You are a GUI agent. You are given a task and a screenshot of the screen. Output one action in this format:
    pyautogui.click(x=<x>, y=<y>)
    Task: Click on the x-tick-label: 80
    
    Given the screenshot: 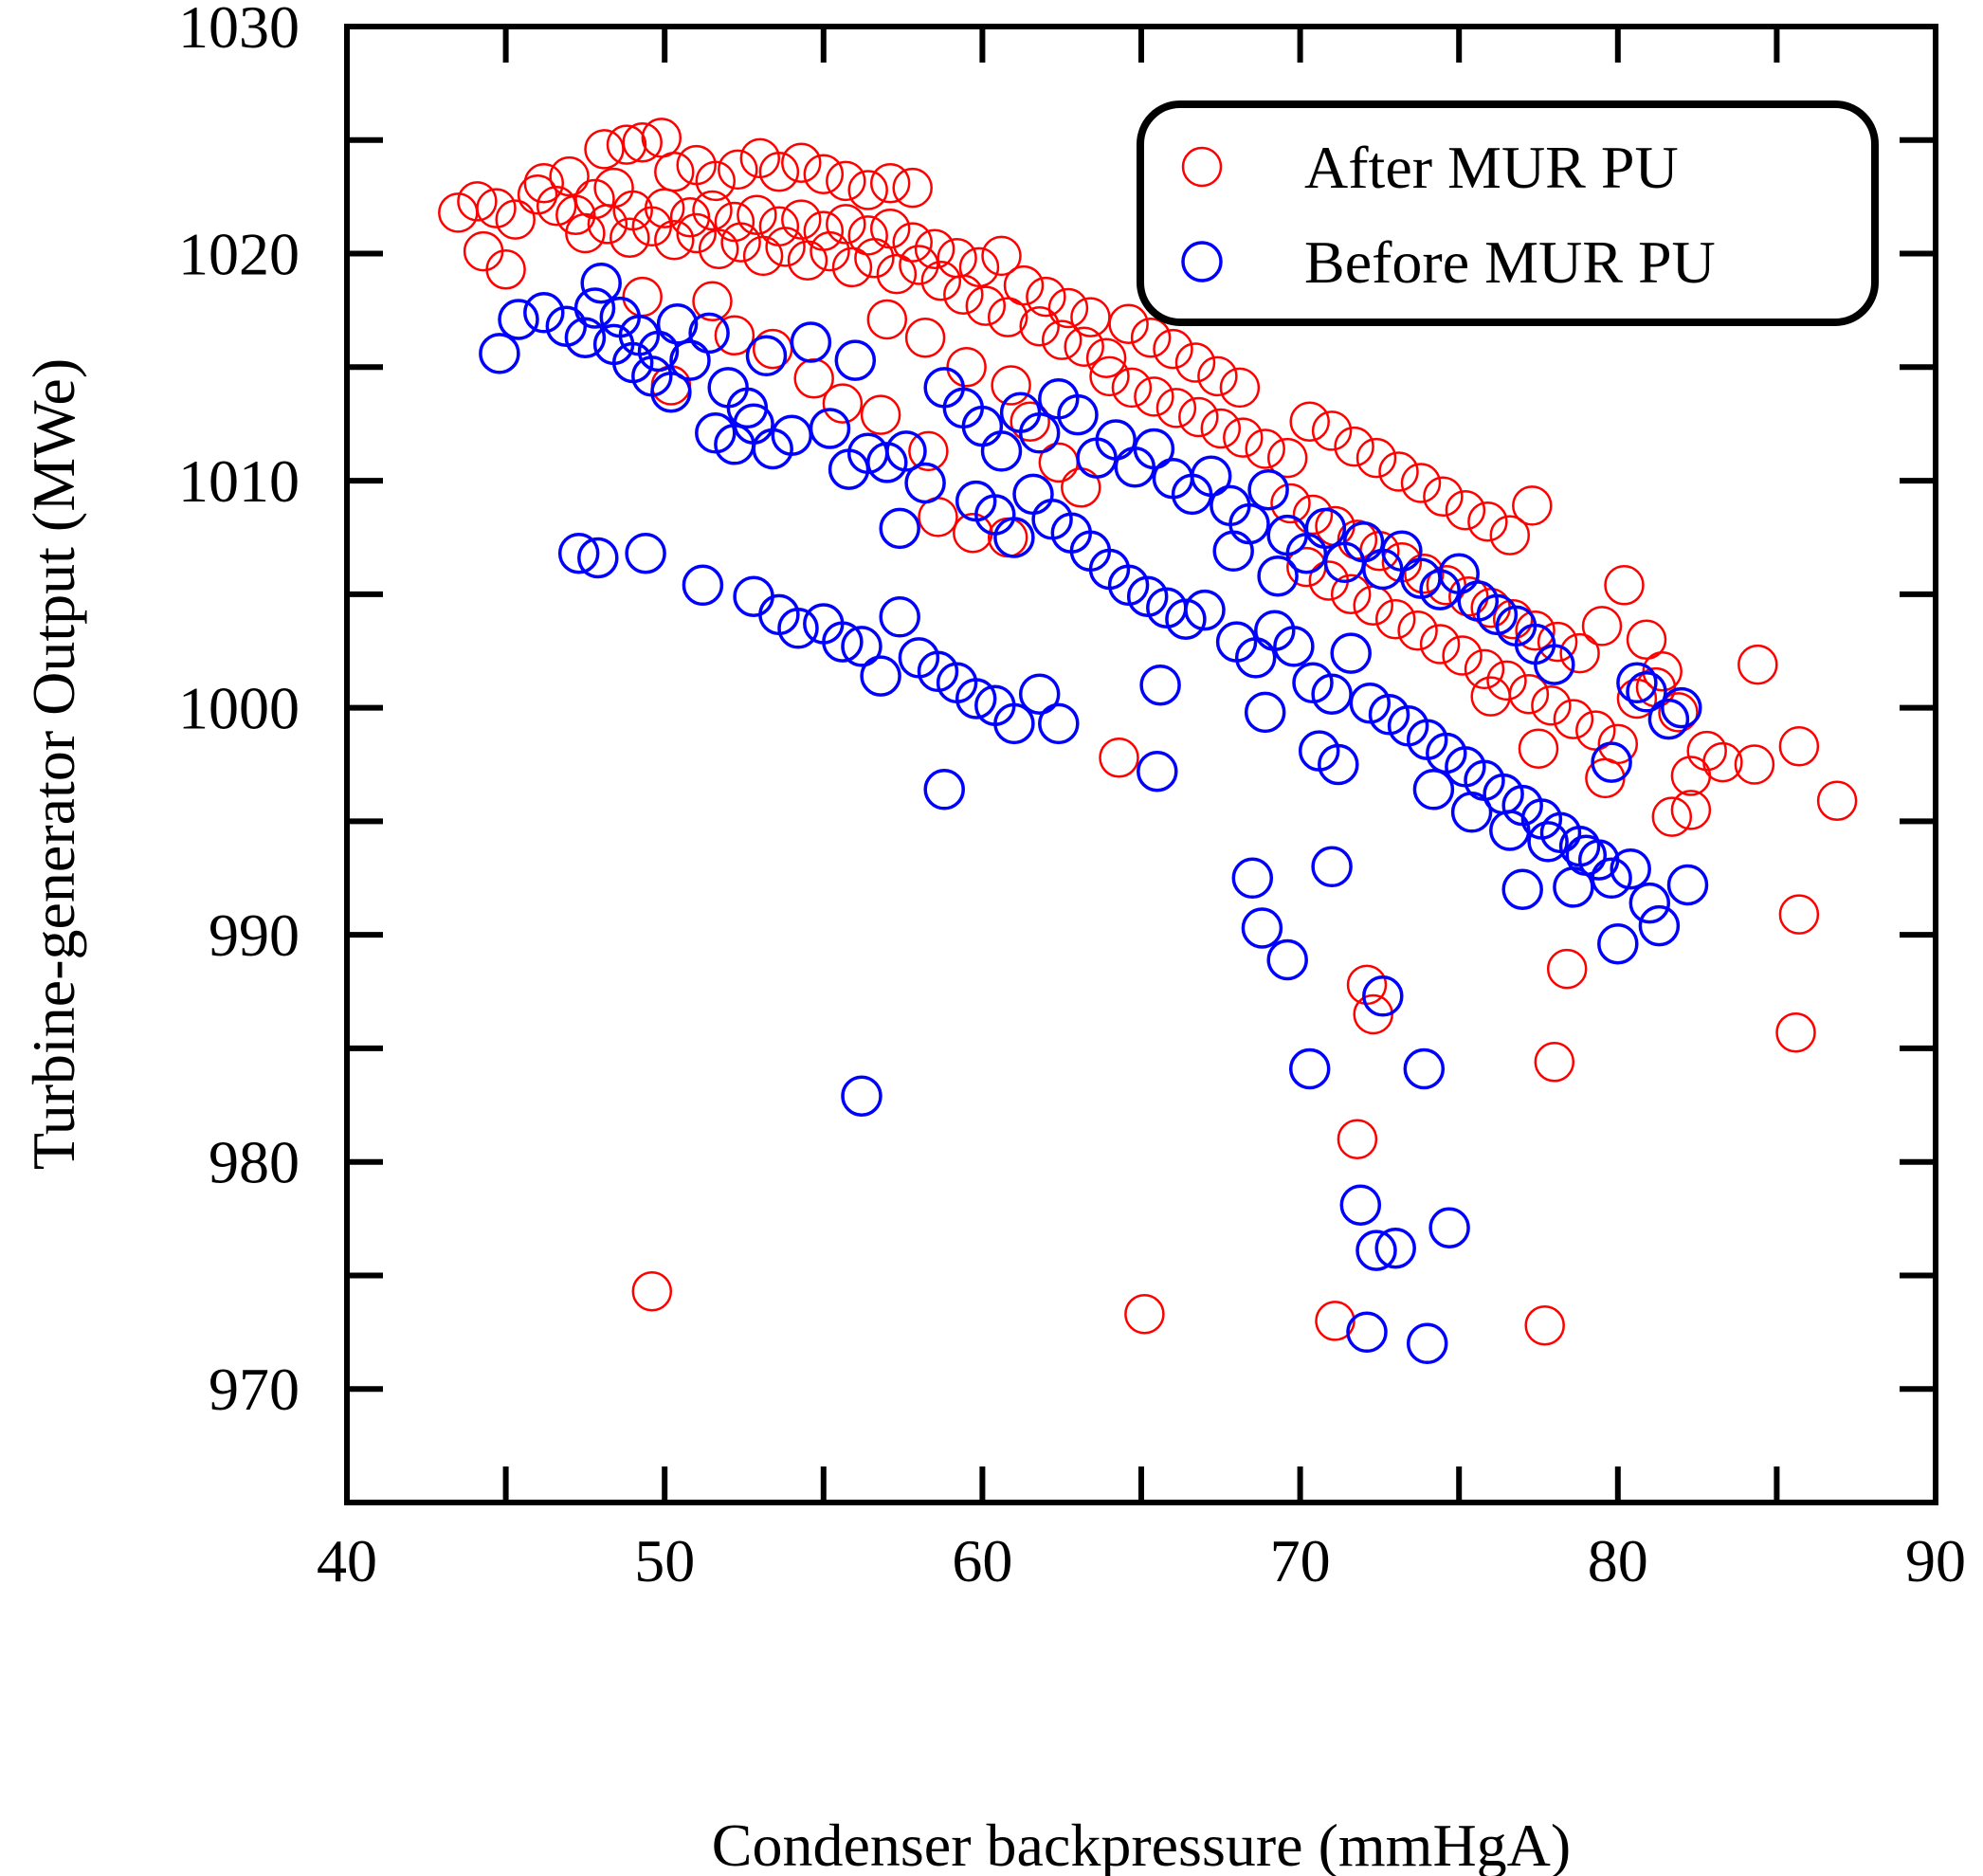 What is the action you would take?
    pyautogui.click(x=1618, y=1560)
    